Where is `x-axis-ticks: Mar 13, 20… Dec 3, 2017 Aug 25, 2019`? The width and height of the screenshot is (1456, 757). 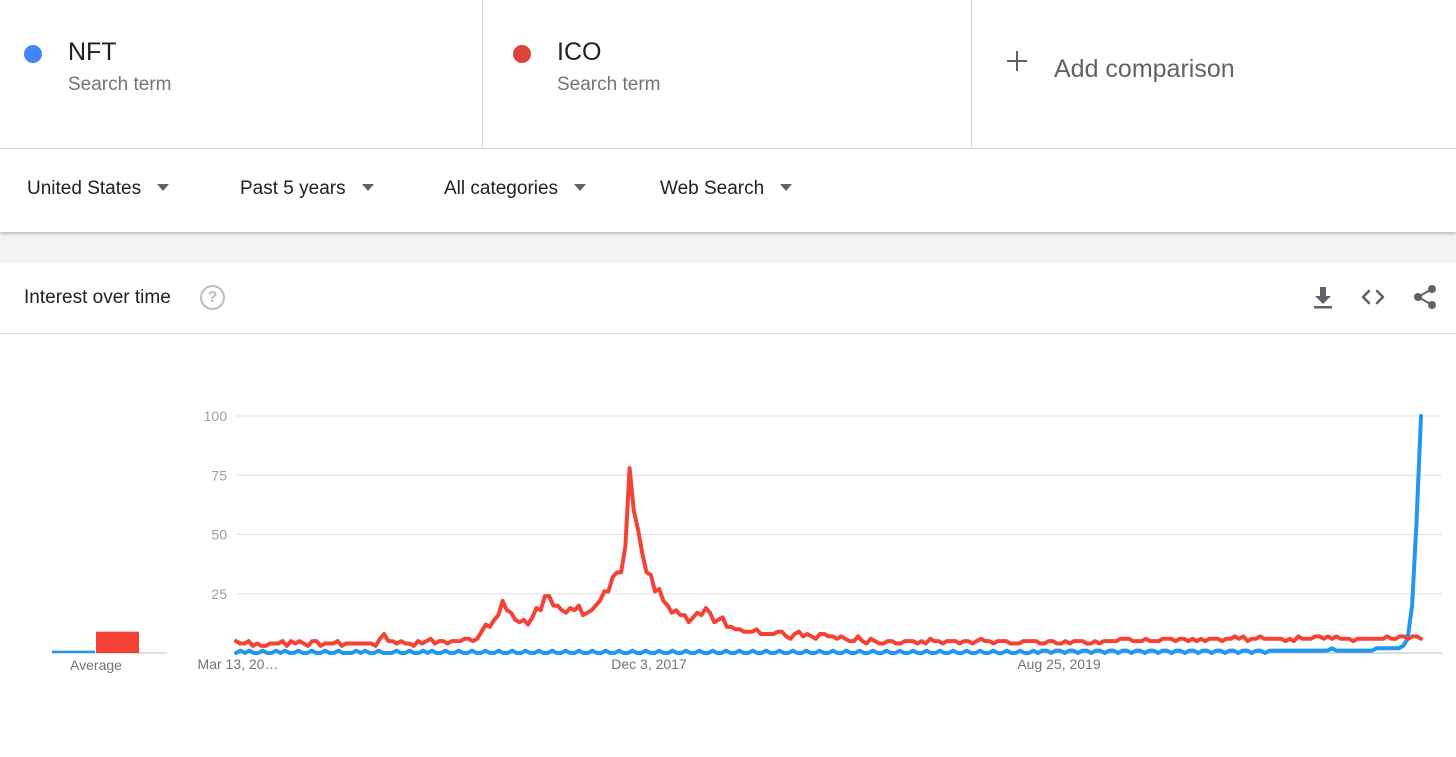
x-axis-ticks: Mar 13, 20… Dec 3, 2017 Aug 25, 2019 is located at coordinates (649, 664).